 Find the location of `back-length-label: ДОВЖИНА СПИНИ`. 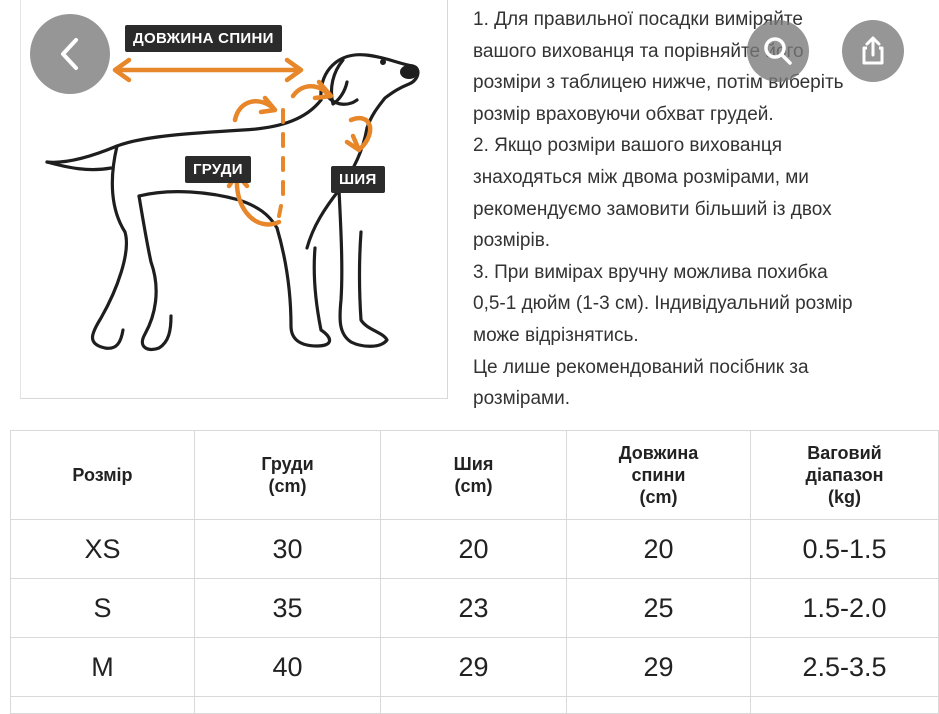

back-length-label: ДОВЖИНА СПИНИ is located at coordinates (203, 38).